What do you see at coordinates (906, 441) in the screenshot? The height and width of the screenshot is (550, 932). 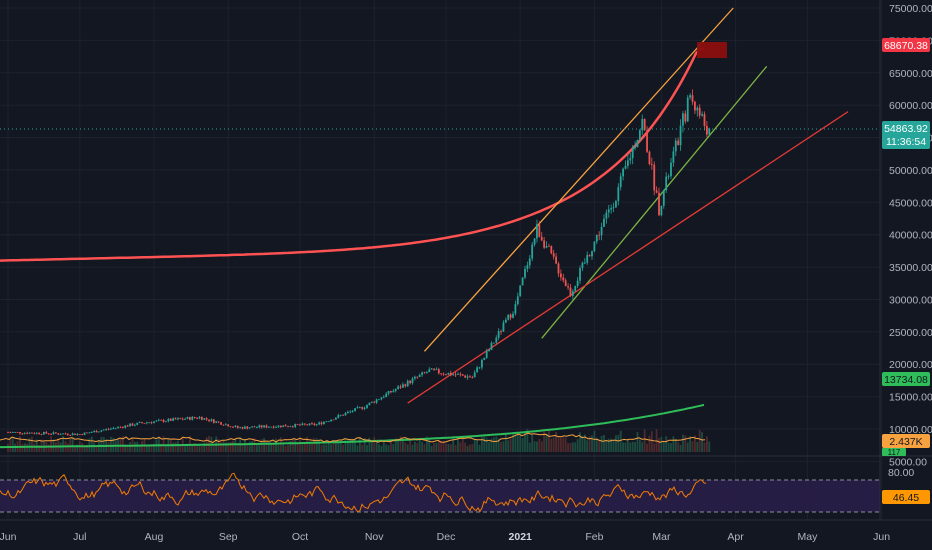 I see `volume-ma-label: 2.437K` at bounding box center [906, 441].